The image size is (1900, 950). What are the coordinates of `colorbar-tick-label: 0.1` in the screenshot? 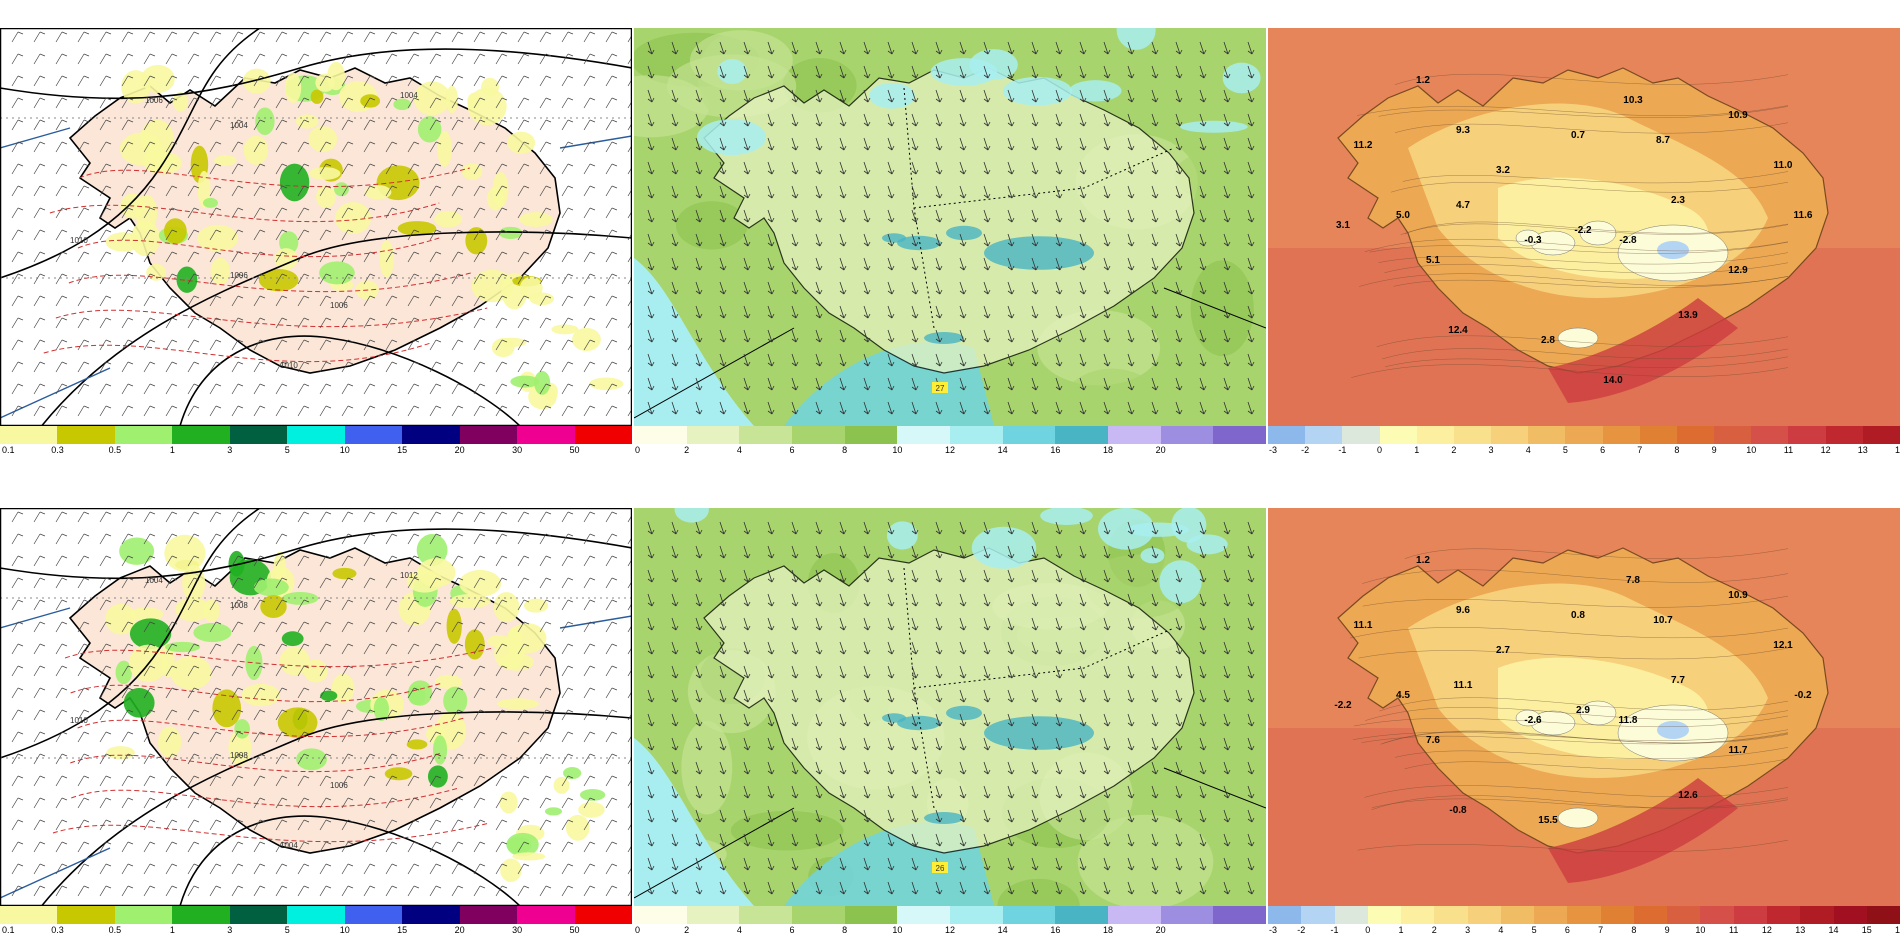 It's located at (8, 450).